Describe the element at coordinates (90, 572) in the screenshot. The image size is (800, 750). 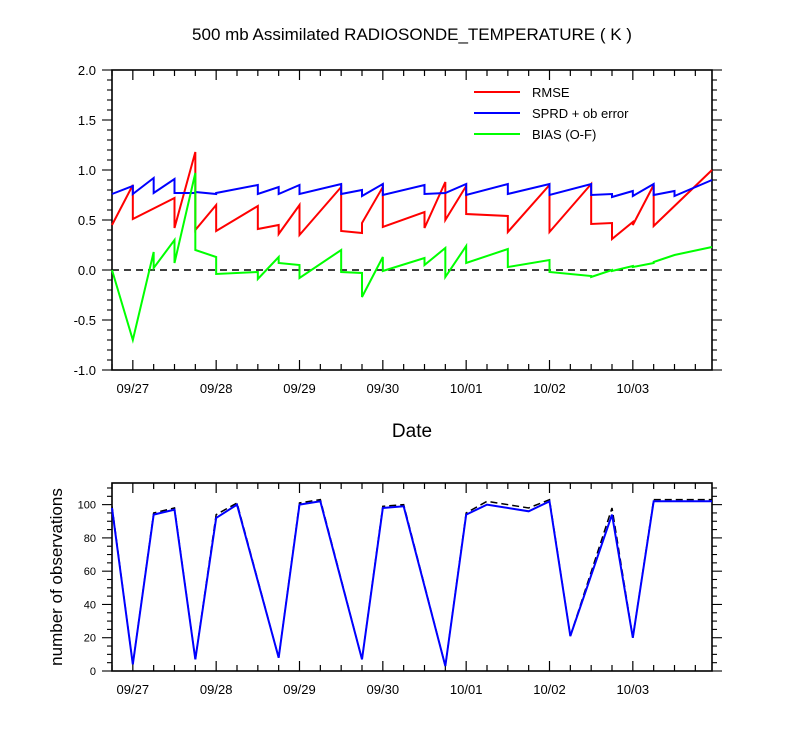
I see `y-tick-label: 60` at that location.